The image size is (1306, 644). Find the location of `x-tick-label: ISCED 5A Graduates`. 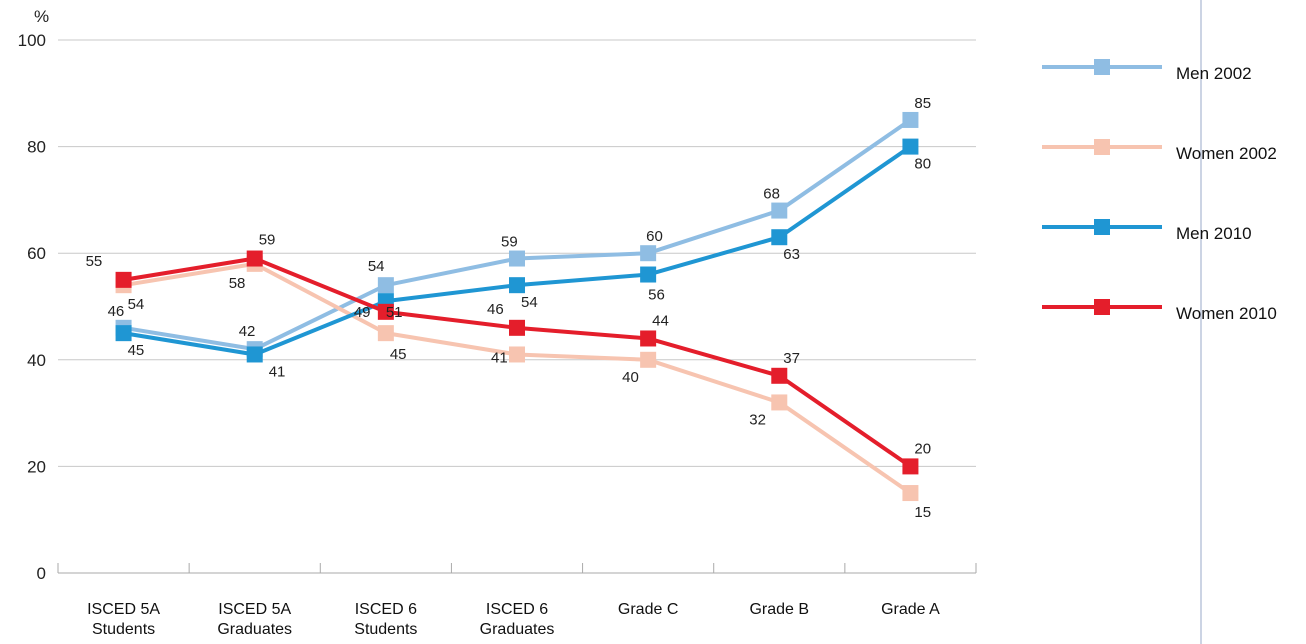

x-tick-label: ISCED 5A Graduates is located at coordinates (254, 619).